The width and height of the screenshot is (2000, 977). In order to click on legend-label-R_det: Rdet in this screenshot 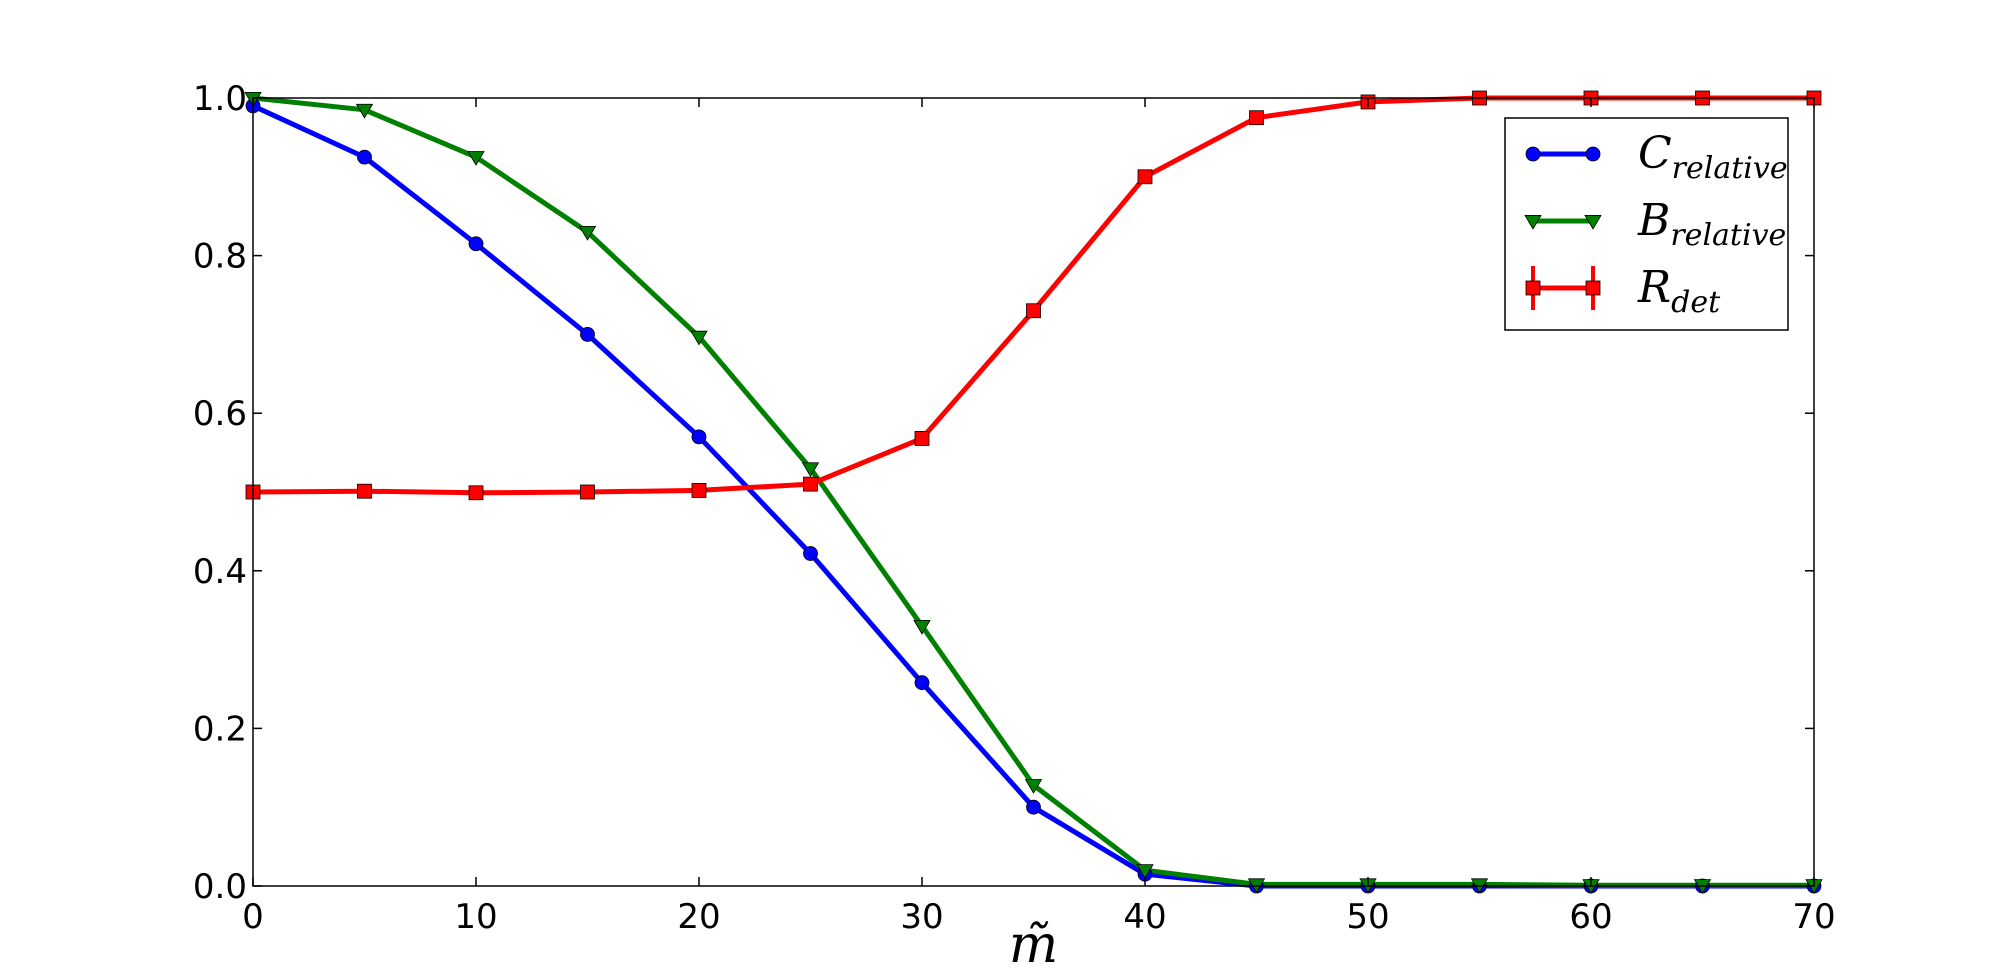, I will do `click(1679, 291)`.